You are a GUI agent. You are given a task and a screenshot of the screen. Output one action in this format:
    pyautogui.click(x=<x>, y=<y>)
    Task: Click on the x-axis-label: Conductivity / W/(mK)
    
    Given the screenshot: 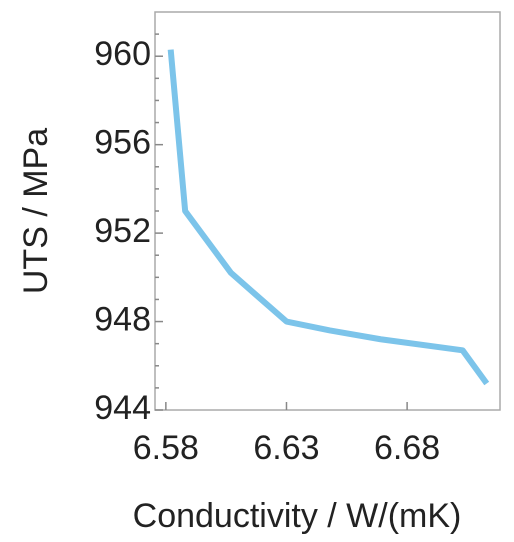 What is the action you would take?
    pyautogui.click(x=297, y=516)
    